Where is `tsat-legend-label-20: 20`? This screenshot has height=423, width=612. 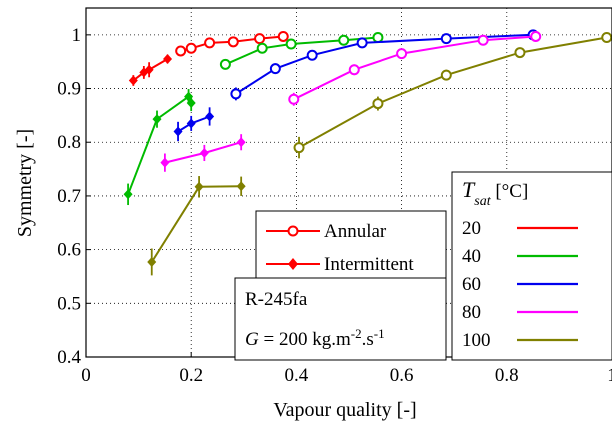 tsat-legend-label-20: 20 is located at coordinates (471, 228).